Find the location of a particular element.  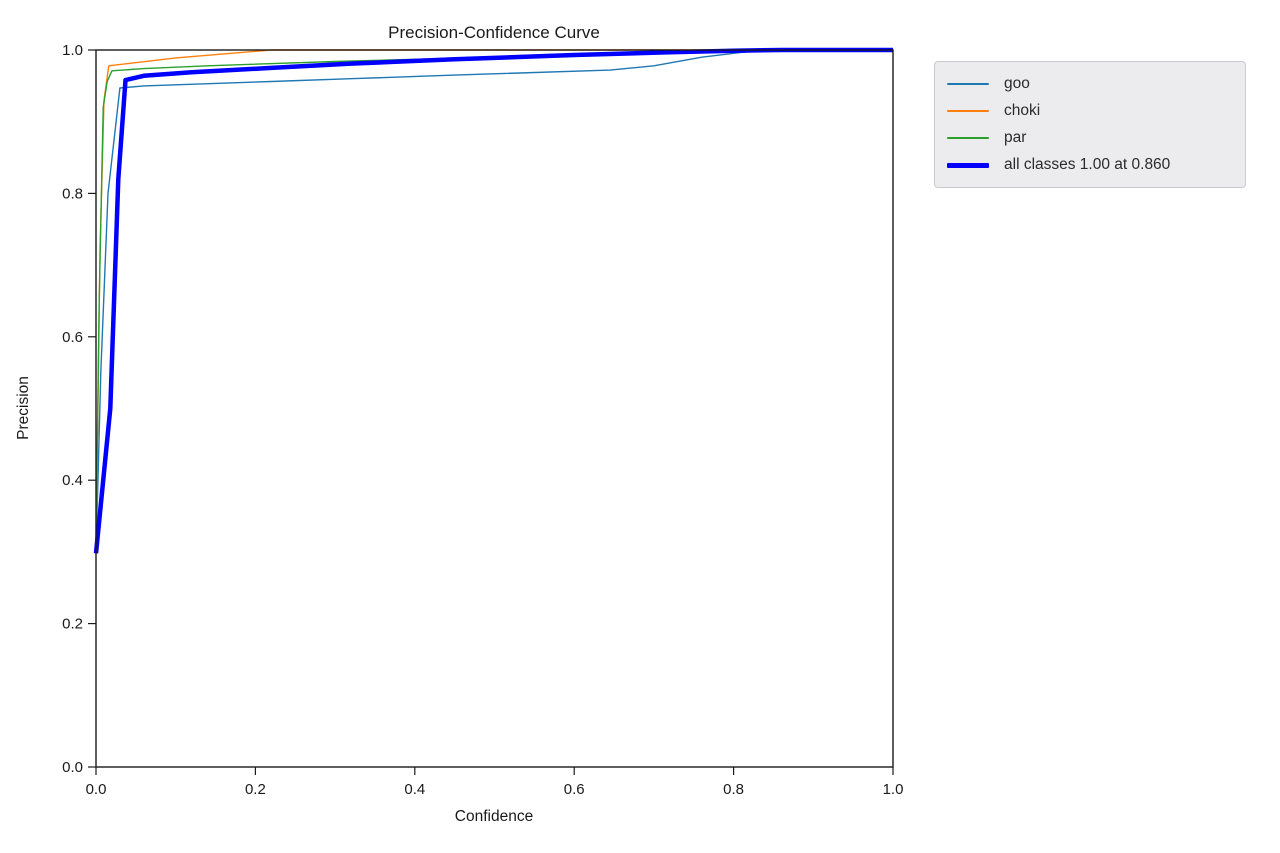

y-tick-label: 0.6 is located at coordinates (72, 337).